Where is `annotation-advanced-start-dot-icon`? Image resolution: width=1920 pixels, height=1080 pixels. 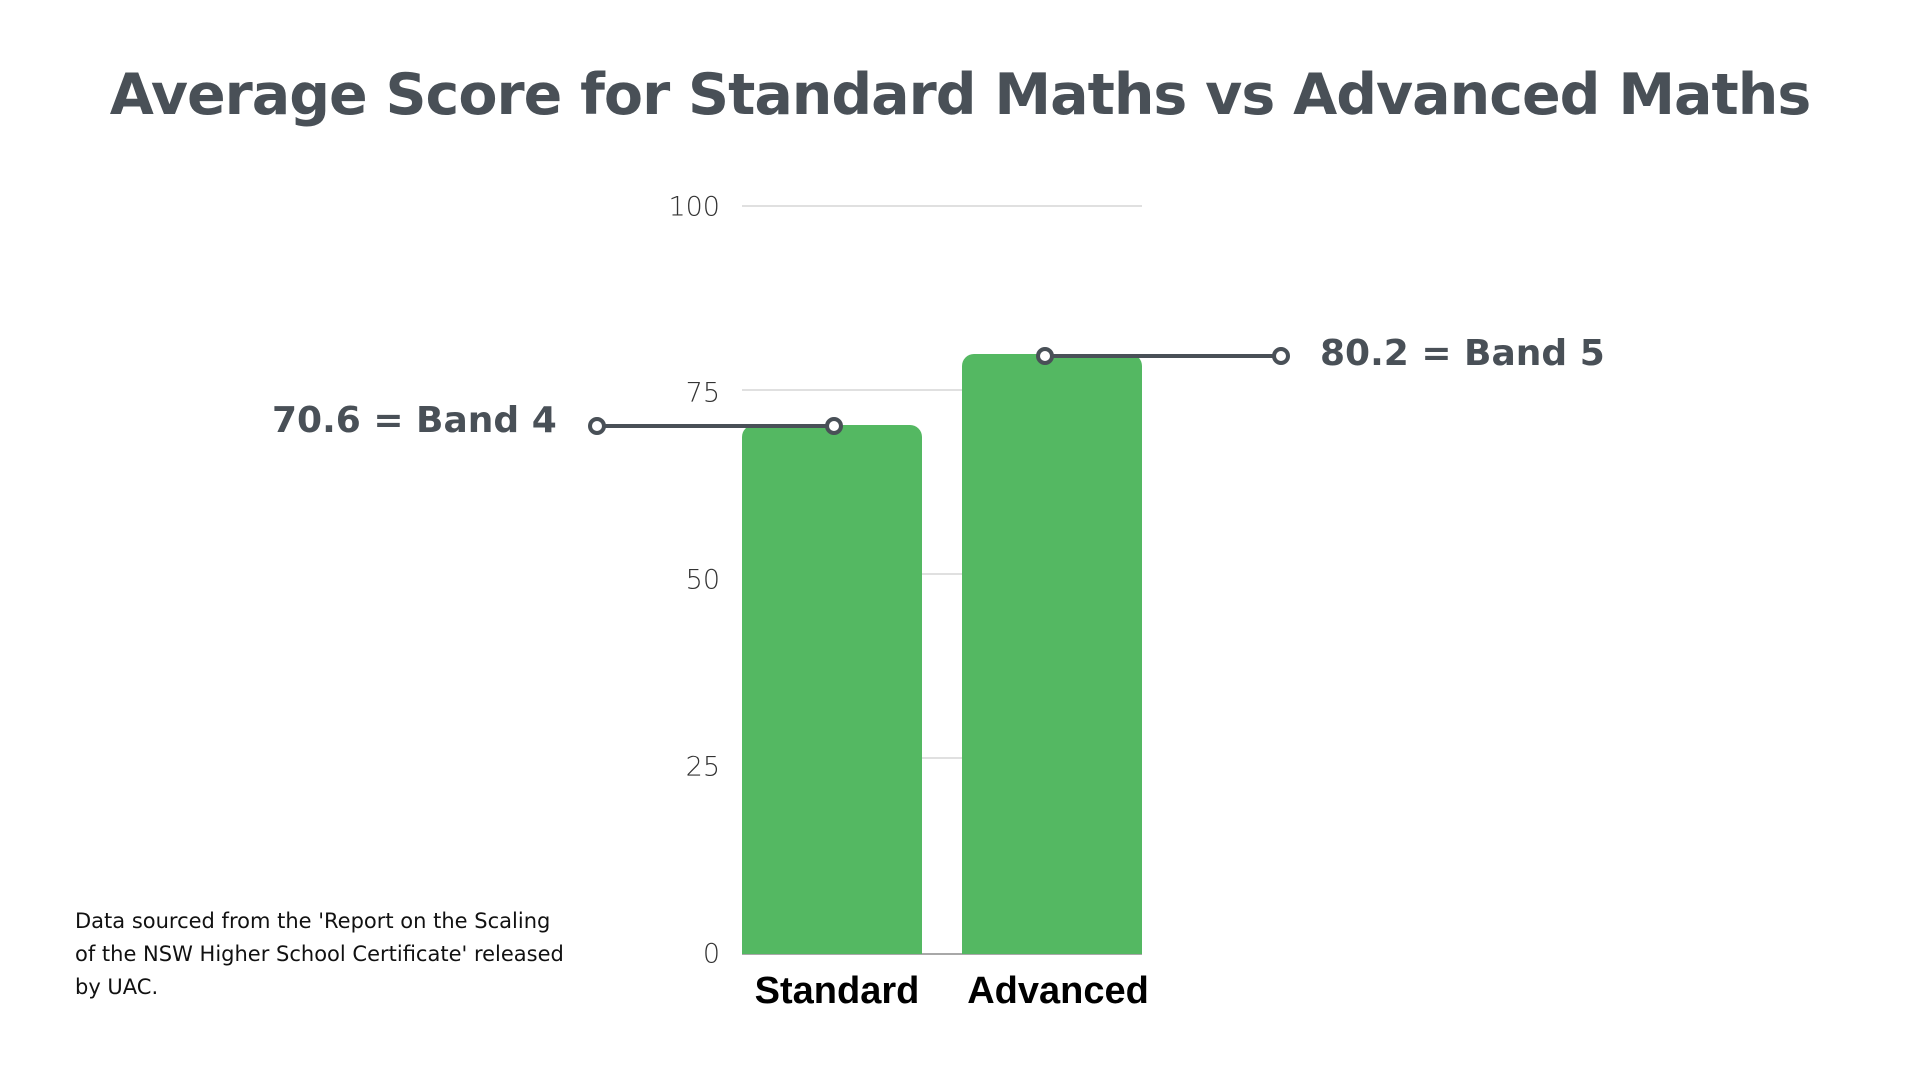
annotation-advanced-start-dot-icon is located at coordinates (1045, 356).